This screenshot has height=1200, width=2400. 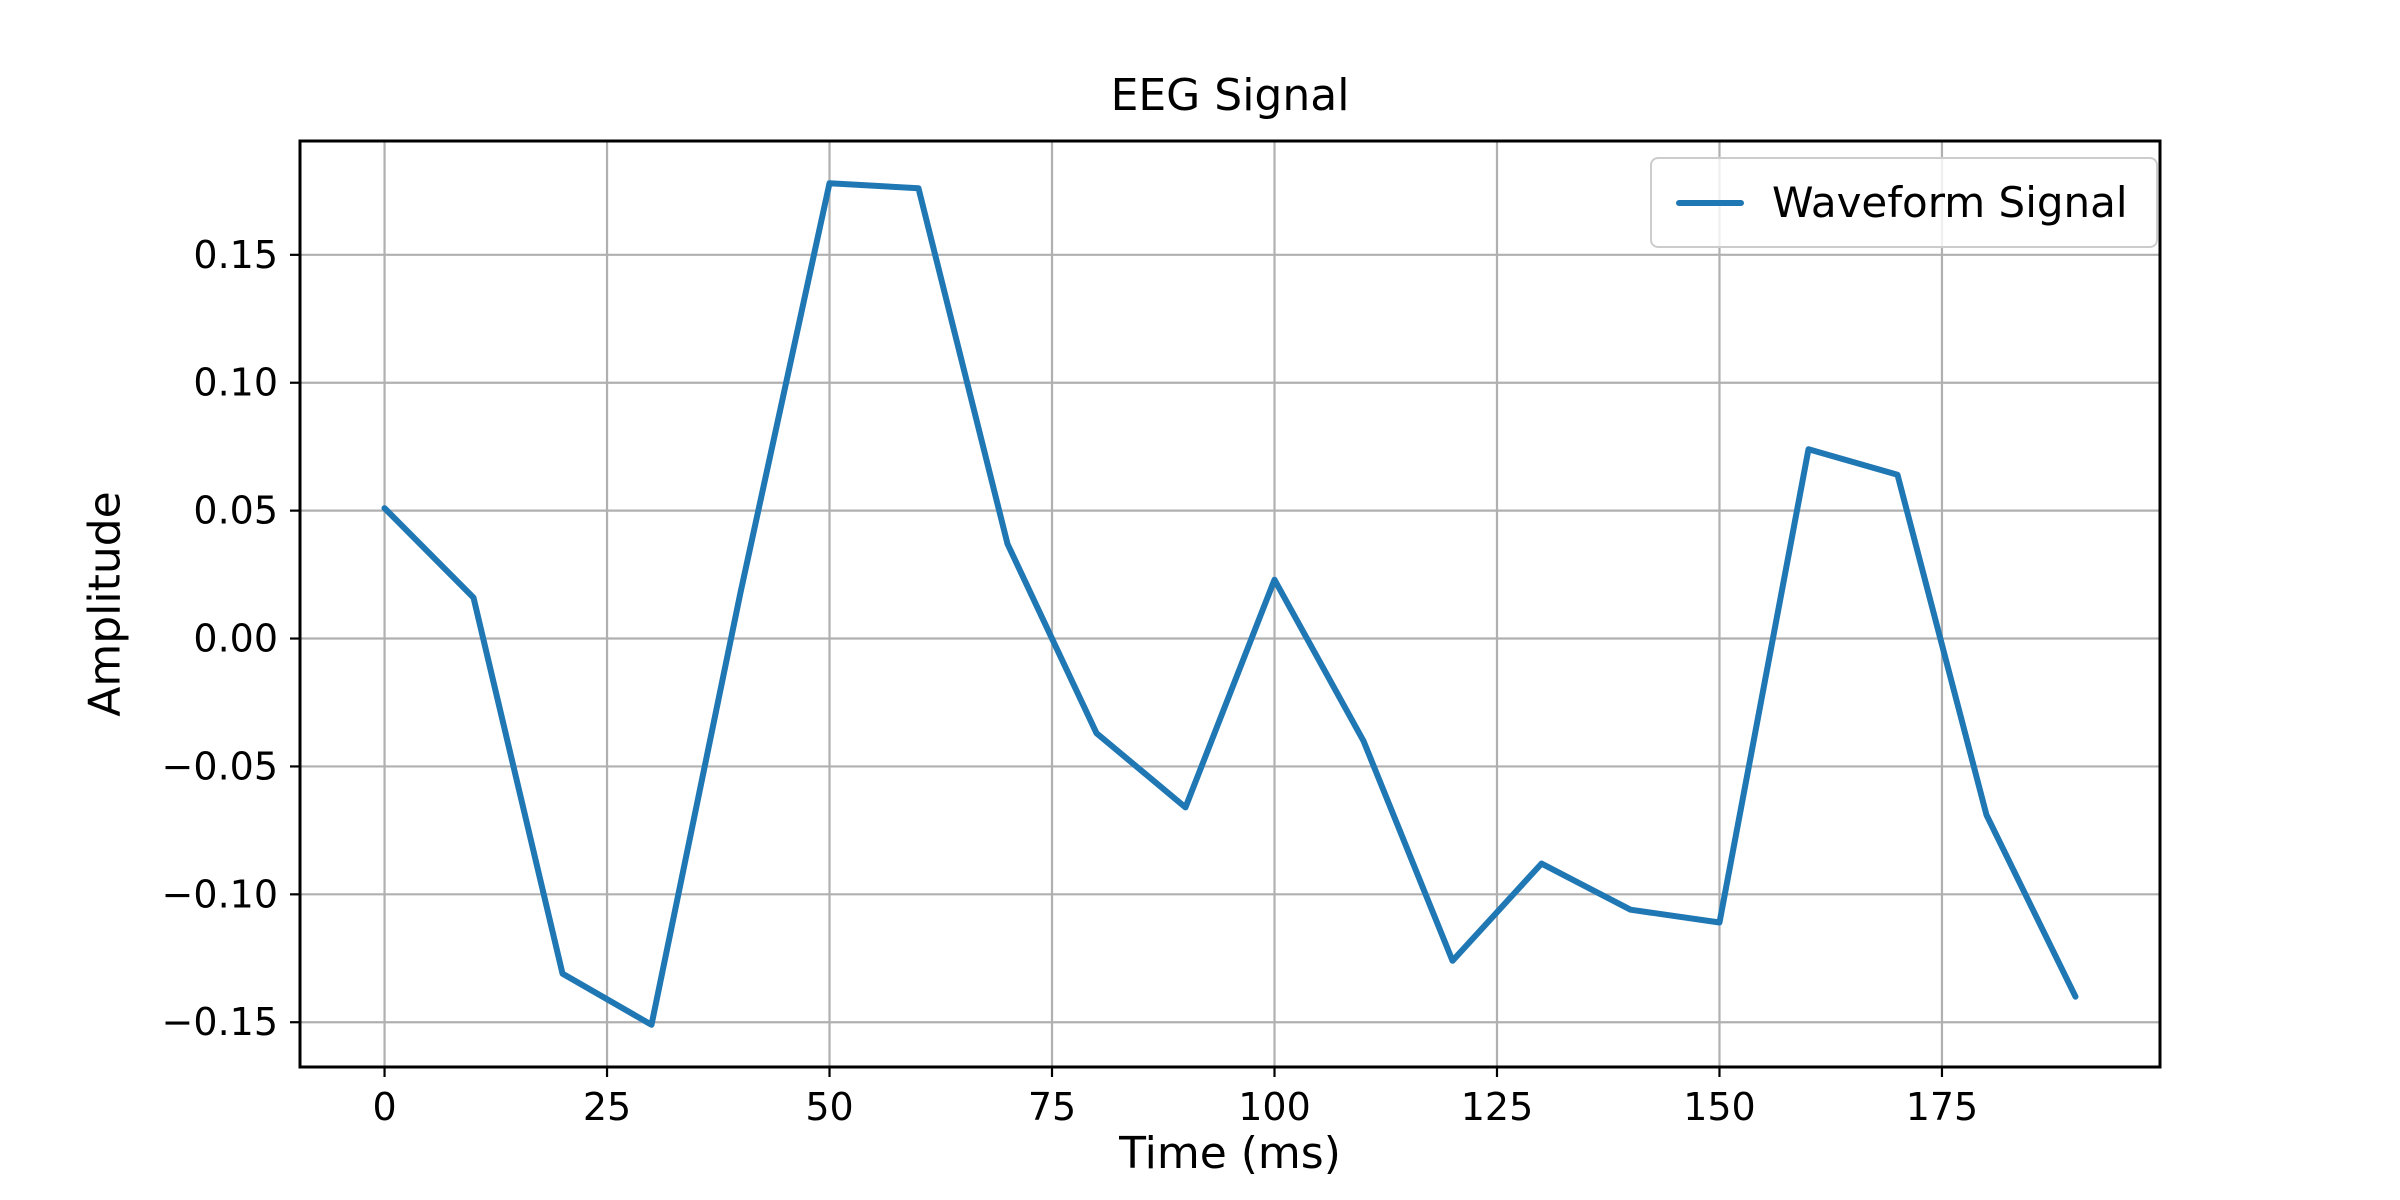 I want to click on x-tick-label: 100, so click(x=1274, y=1107).